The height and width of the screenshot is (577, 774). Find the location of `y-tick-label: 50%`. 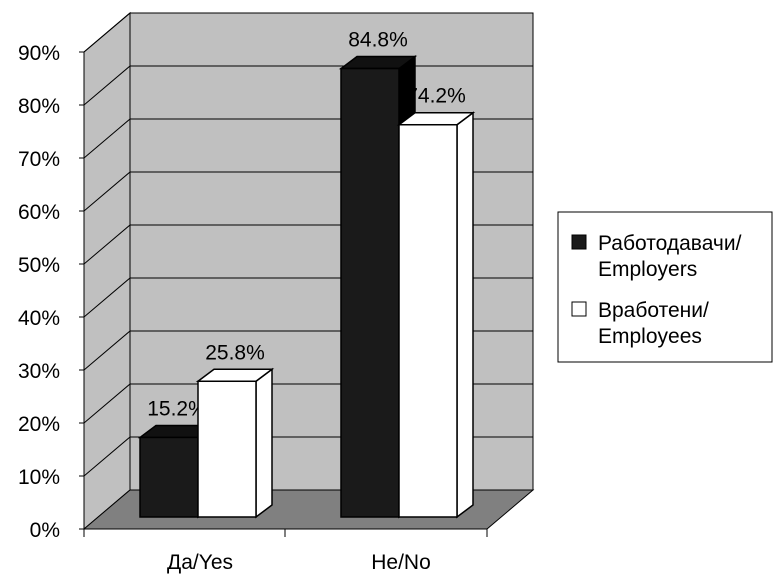

y-tick-label: 50% is located at coordinates (39, 265).